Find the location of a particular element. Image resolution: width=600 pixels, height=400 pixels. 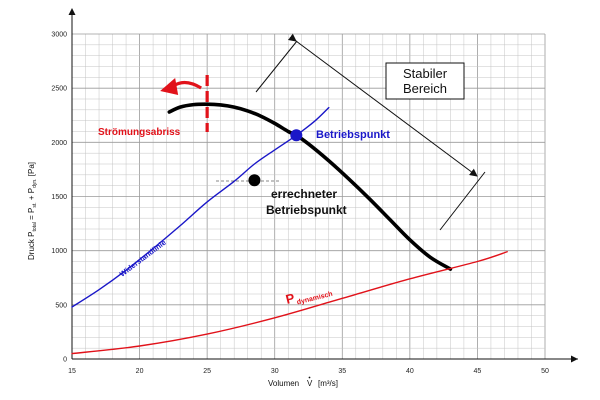

stall-label: Strömungsabriss is located at coordinates (139, 132).